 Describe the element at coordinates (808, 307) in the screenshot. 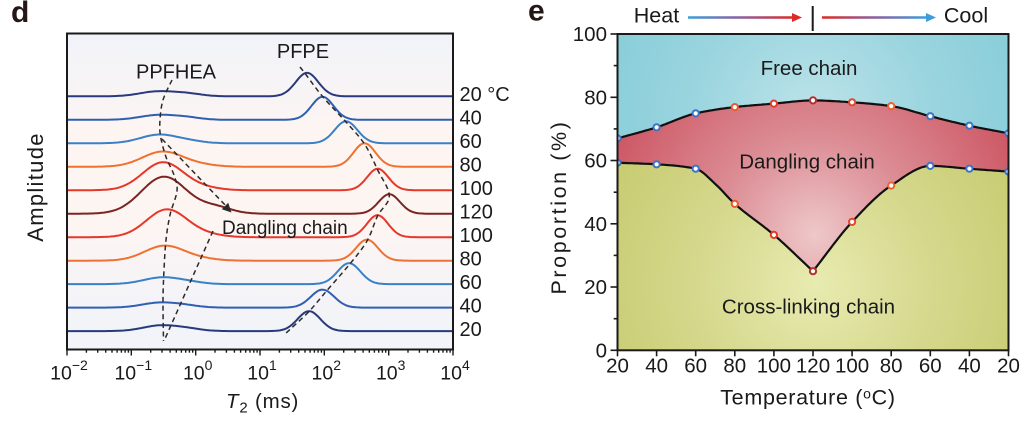

I see `svg-text: Cross-linking chain` at that location.